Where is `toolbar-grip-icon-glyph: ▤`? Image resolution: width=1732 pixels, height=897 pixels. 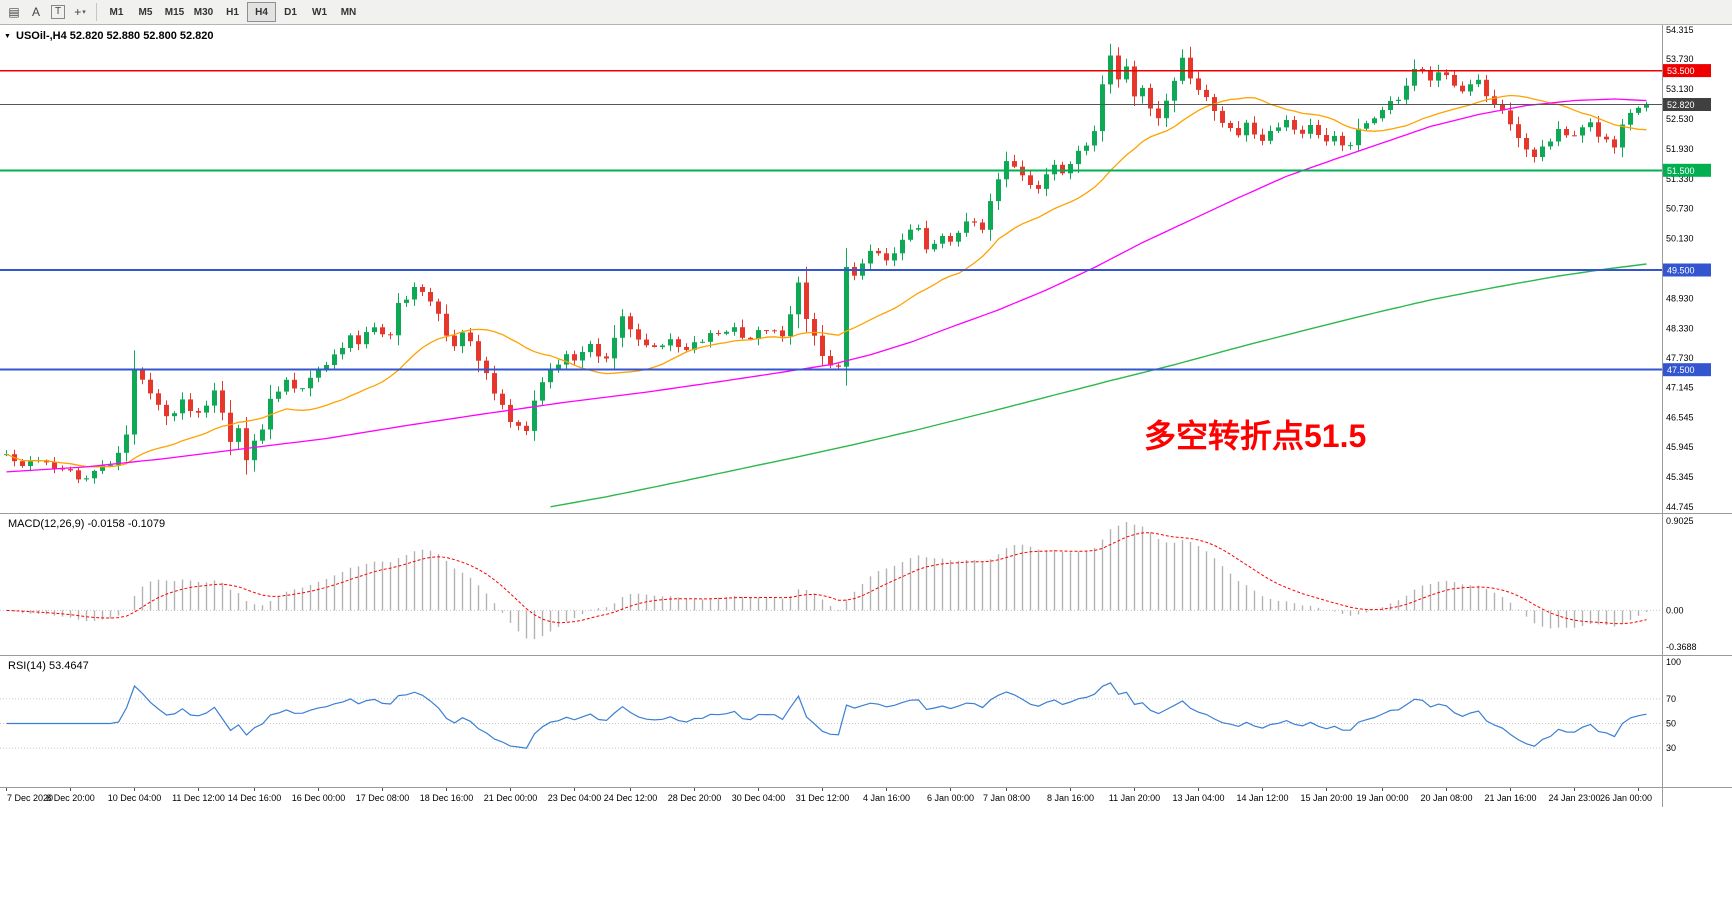 toolbar-grip-icon-glyph: ▤ is located at coordinates (14, 12).